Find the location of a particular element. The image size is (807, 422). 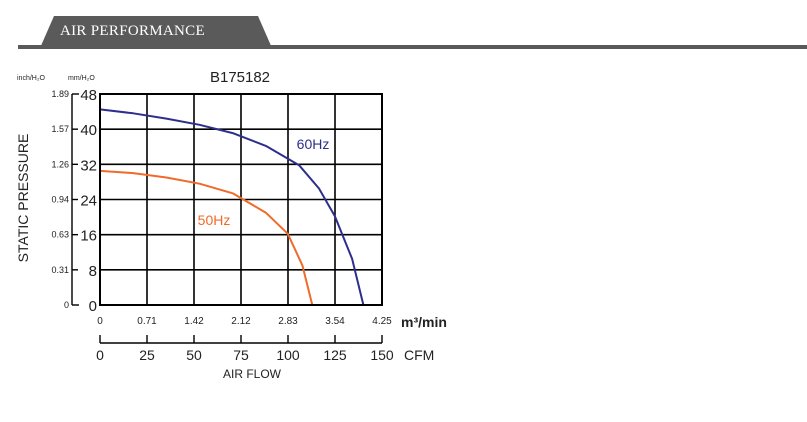

section-rule is located at coordinates (412, 47).